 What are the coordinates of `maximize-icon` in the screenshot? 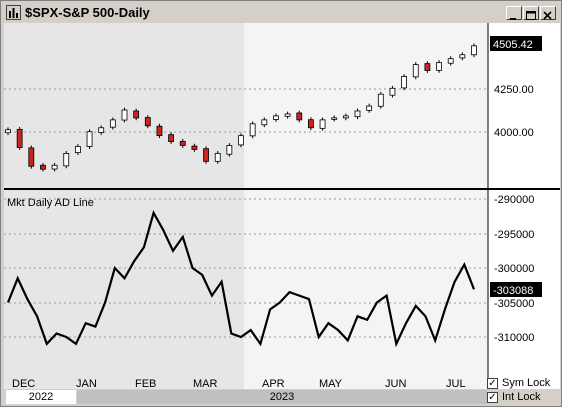 It's located at (531, 15).